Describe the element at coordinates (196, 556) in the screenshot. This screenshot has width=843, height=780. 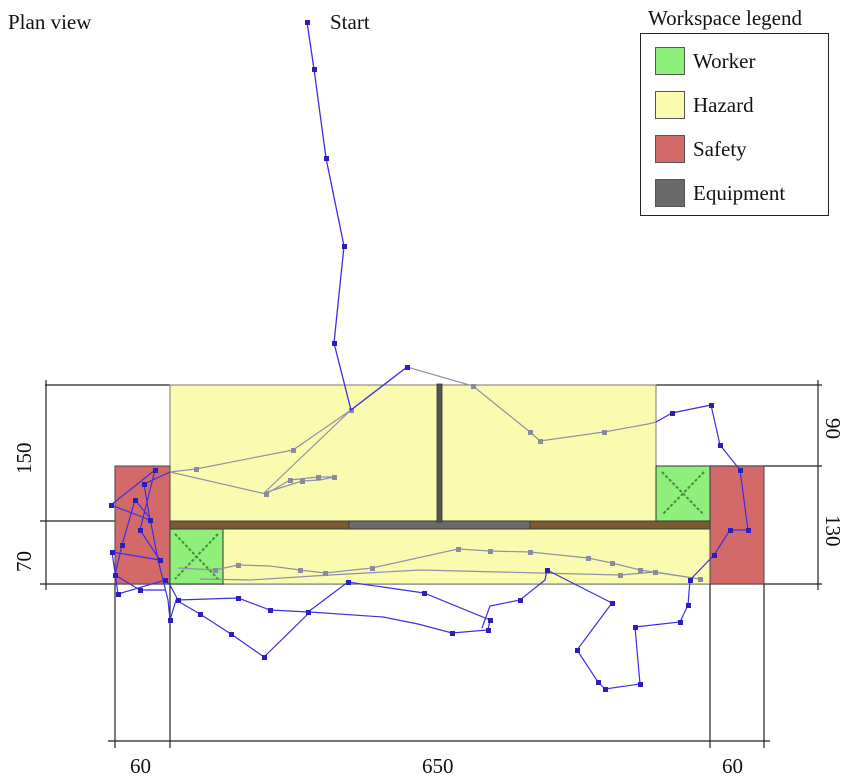
I see `worker-zone-left` at that location.